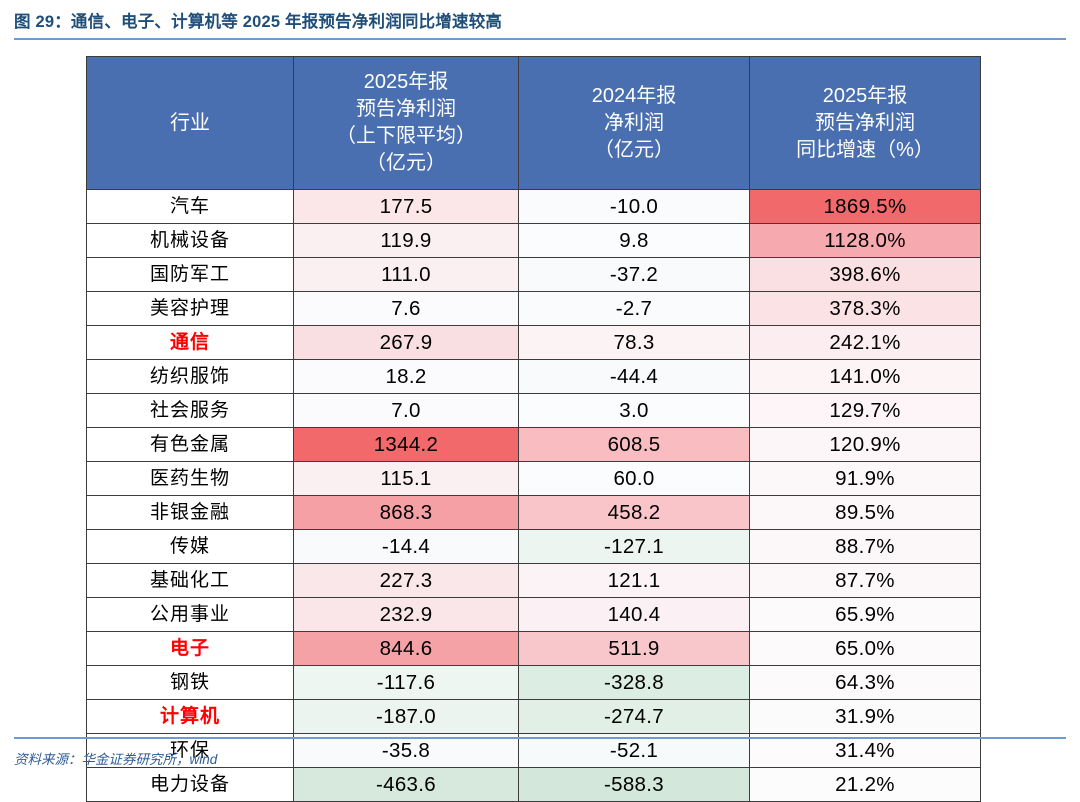 The image size is (1080, 802). I want to click on cell-np2024: -328.8, so click(634, 682).